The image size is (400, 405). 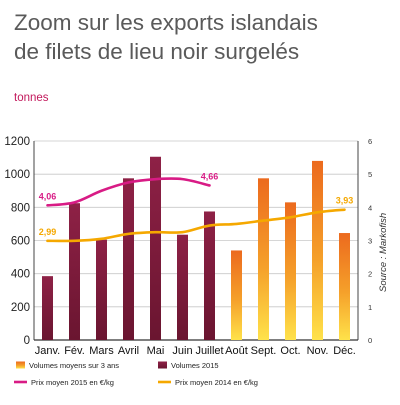 I want to click on x-tick-label: Avril, so click(x=128, y=351).